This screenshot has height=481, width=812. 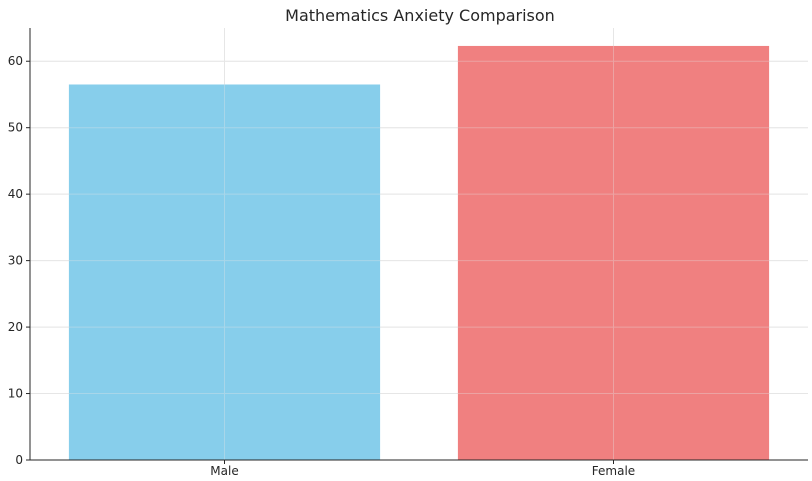 What do you see at coordinates (15, 61) in the screenshot?
I see `y-tick-label-60: 60` at bounding box center [15, 61].